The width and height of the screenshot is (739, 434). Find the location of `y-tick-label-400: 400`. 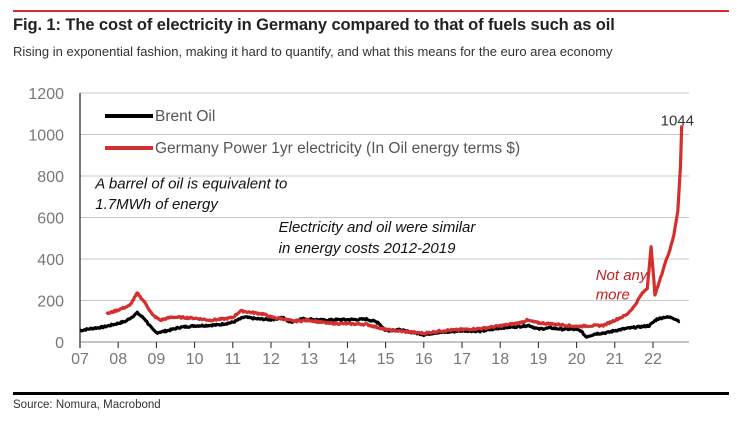

y-tick-label-400: 400 is located at coordinates (50, 260).